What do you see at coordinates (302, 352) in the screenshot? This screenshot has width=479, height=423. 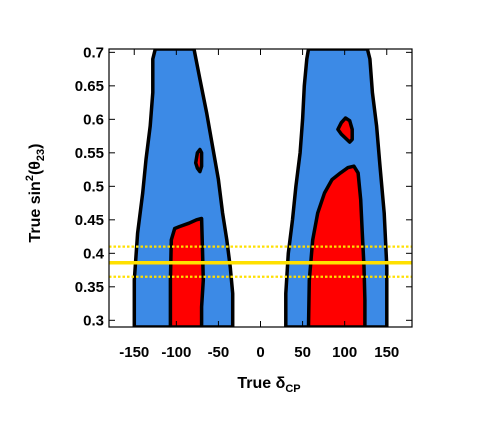 I see `x-tick-label: 50` at bounding box center [302, 352].